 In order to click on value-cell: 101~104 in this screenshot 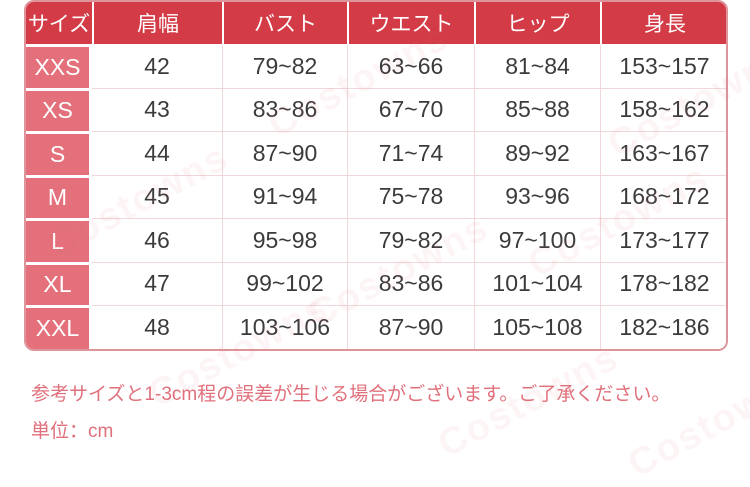, I will do `click(537, 283)`.